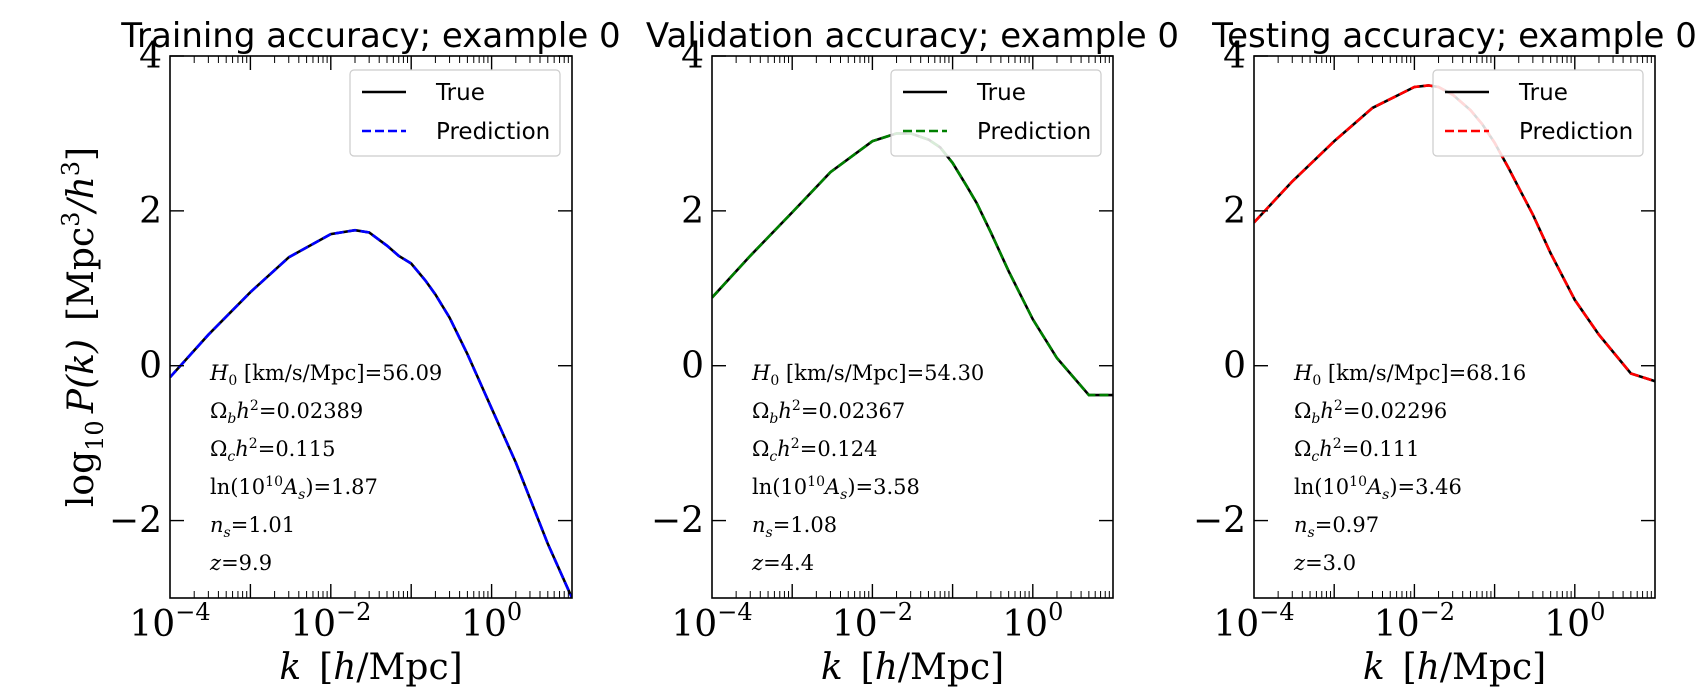 The image size is (1700, 700). I want to click on param-ns: ns=1.08, so click(794, 527).